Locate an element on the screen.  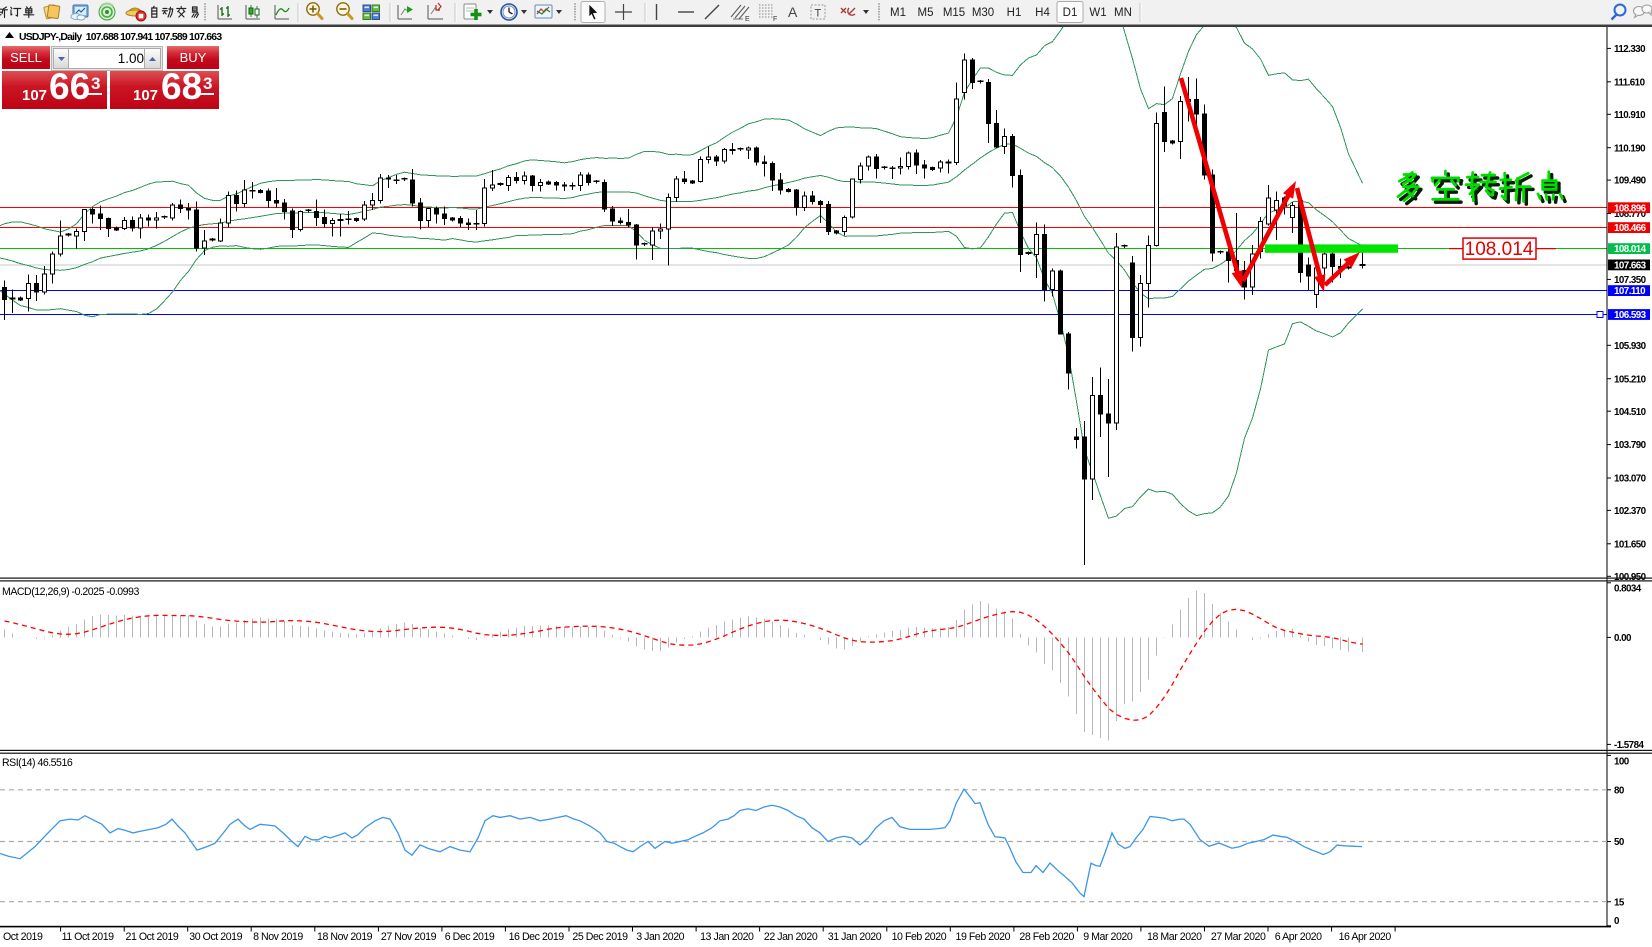
svg-text: 109.490 is located at coordinates (1630, 181).